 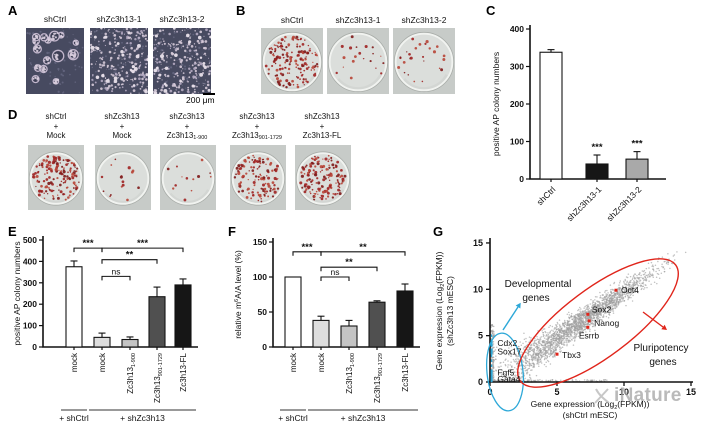 I want to click on rescue-dish-shctrl-mock, so click(x=56, y=177).